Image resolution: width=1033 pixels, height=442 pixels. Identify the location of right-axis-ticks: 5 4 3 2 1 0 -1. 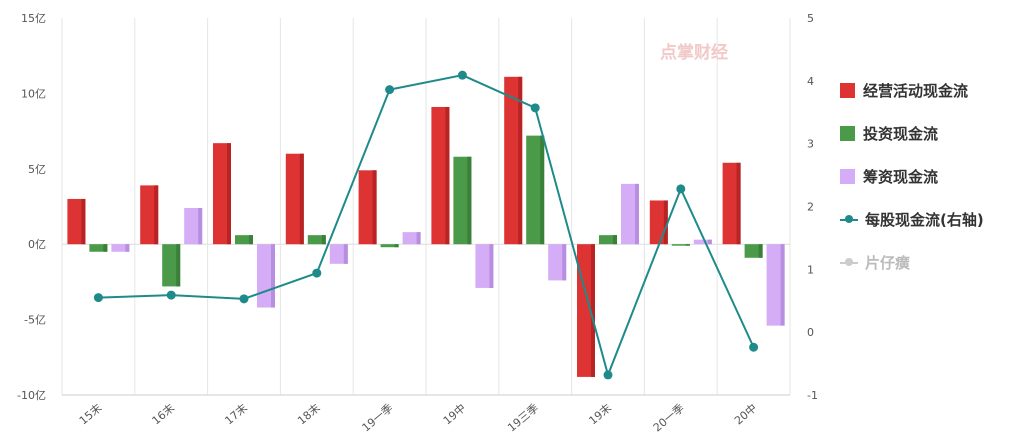
(812, 207).